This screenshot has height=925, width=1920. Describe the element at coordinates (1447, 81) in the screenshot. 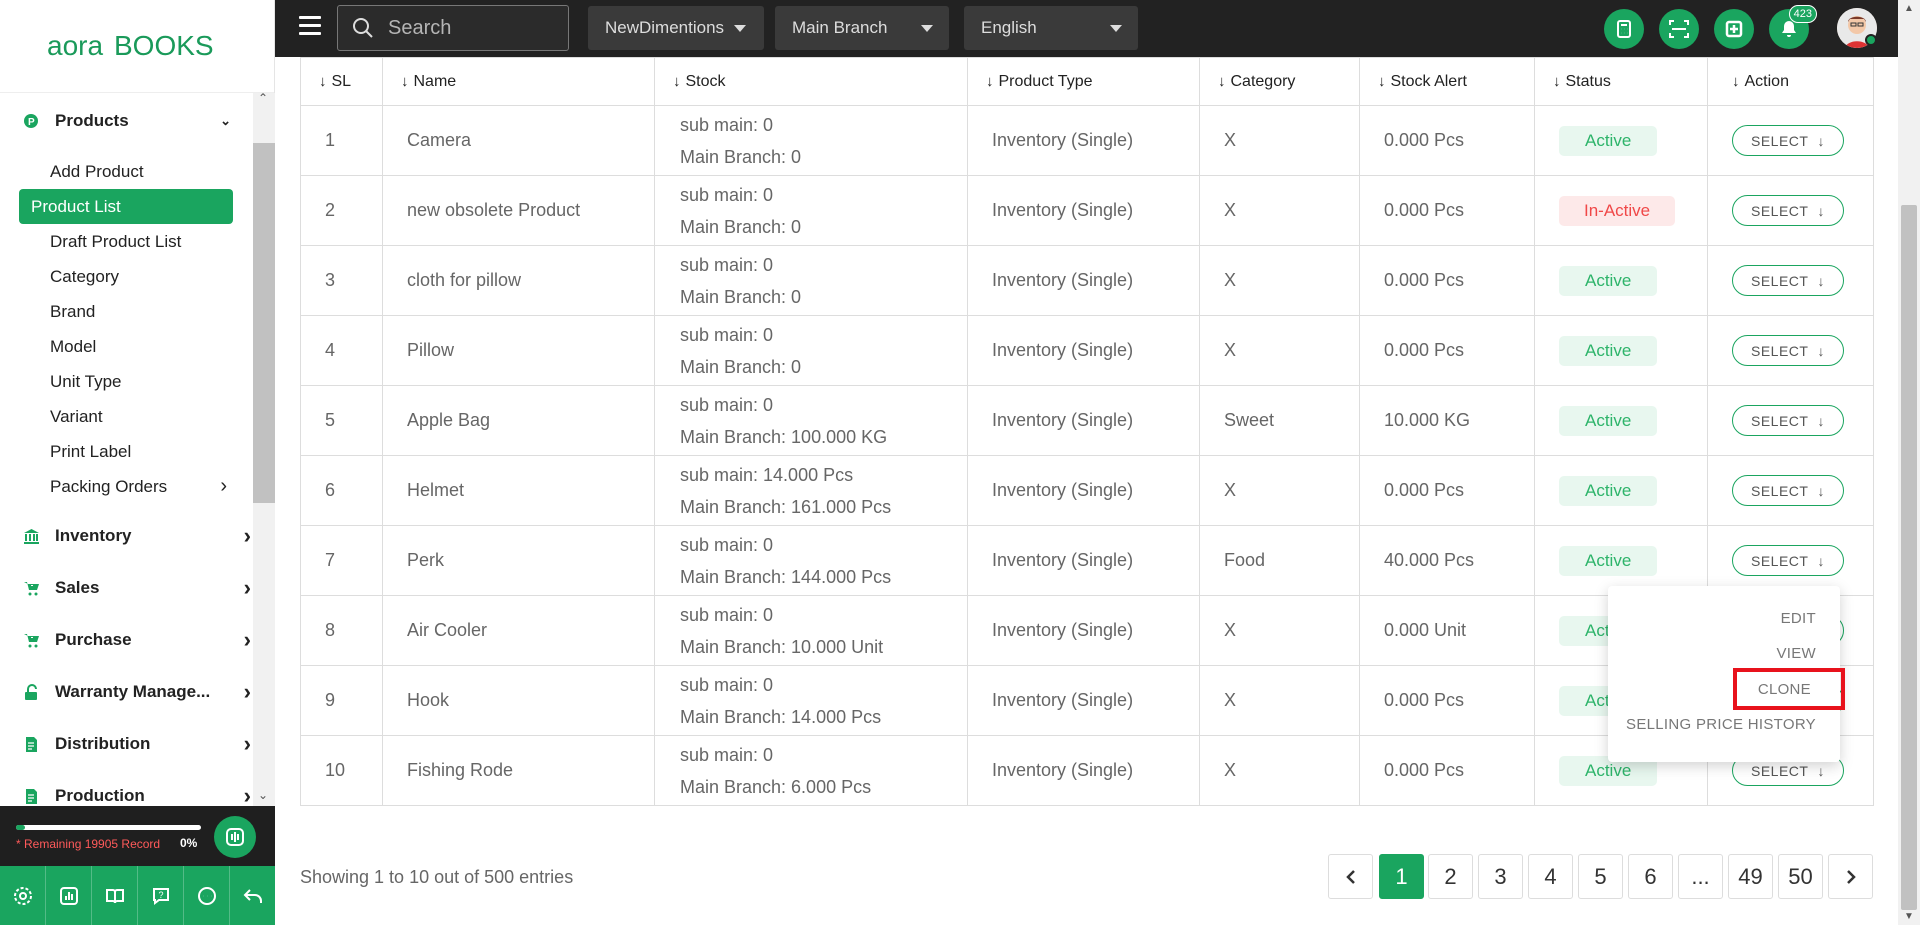

I see `column-header-stock-alert: ↓ Stock Alert` at that location.